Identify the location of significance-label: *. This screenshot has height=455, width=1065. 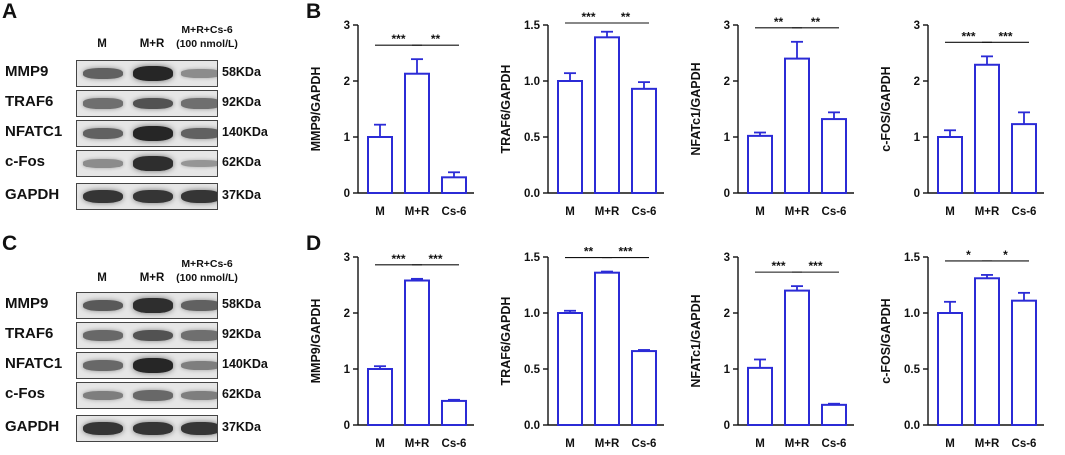
(1005, 255).